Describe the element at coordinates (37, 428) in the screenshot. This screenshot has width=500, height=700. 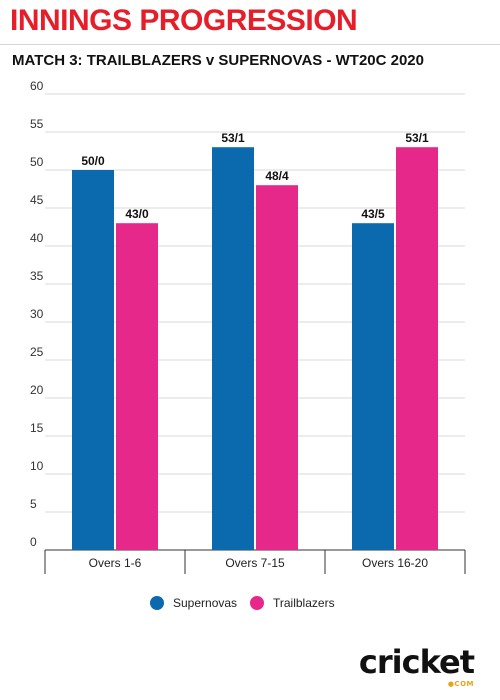
I see `y-tick-label: 15` at that location.